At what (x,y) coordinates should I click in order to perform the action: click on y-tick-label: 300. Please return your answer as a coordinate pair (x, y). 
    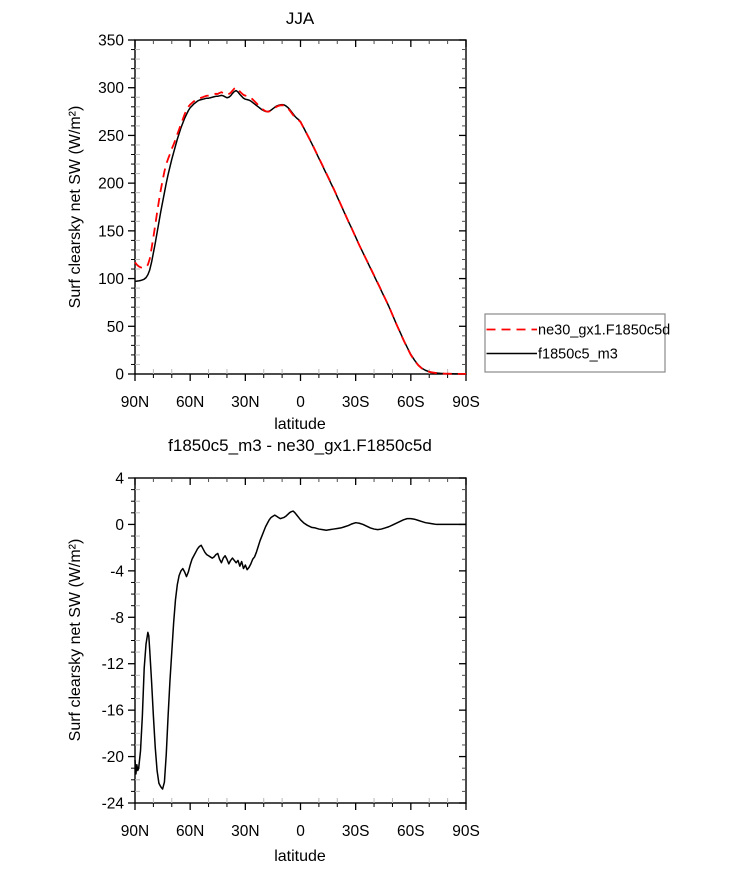
    Looking at the image, I should click on (111, 88).